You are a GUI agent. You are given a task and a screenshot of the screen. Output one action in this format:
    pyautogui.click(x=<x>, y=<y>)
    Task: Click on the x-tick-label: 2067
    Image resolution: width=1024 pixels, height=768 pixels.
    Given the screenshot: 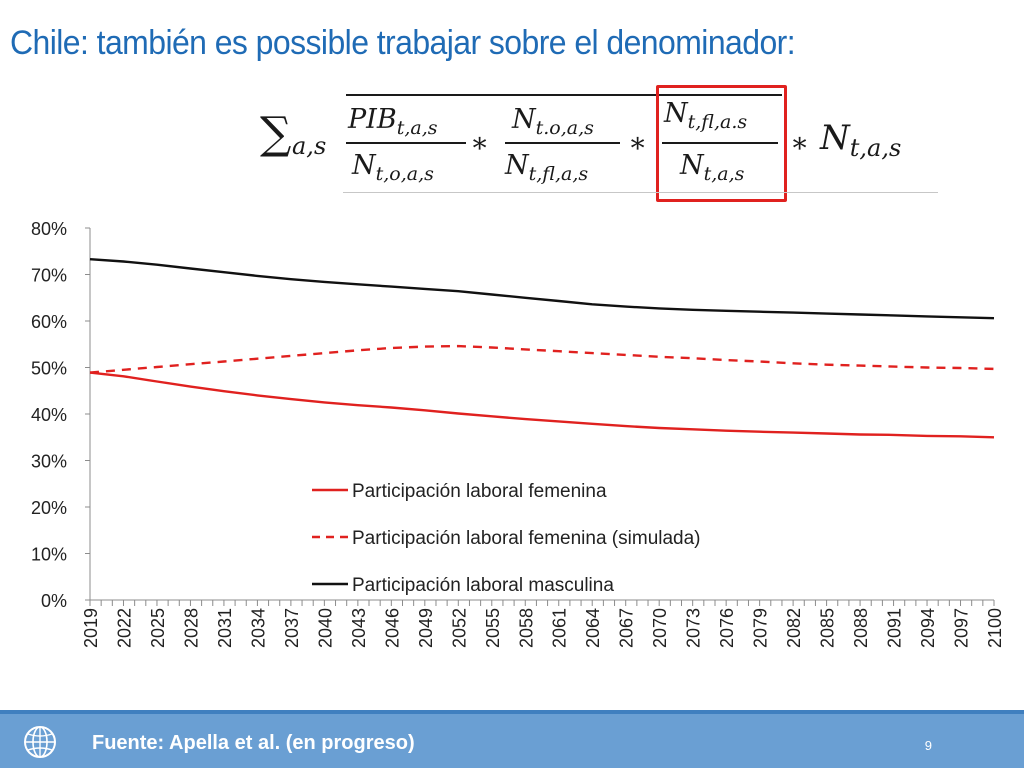 What is the action you would take?
    pyautogui.click(x=627, y=628)
    